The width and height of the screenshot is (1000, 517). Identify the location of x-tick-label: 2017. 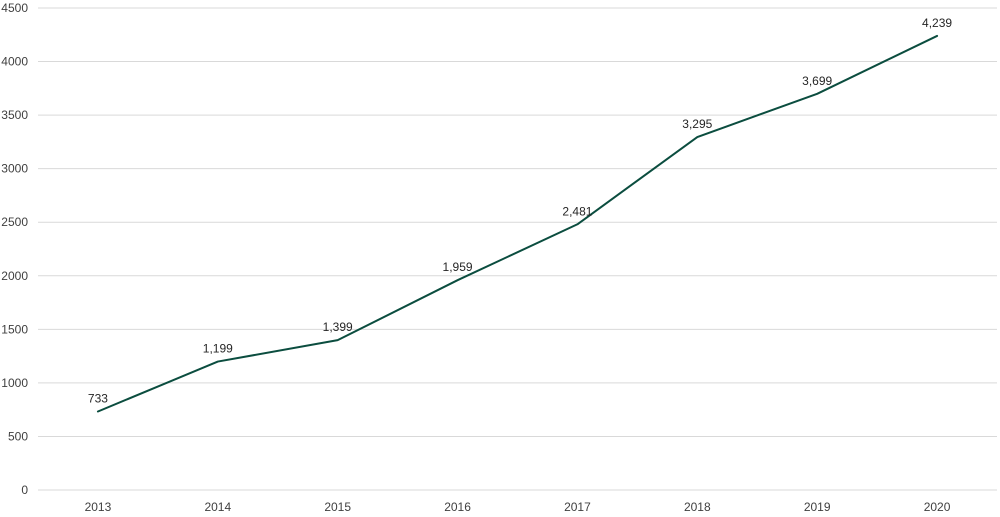
(577, 507).